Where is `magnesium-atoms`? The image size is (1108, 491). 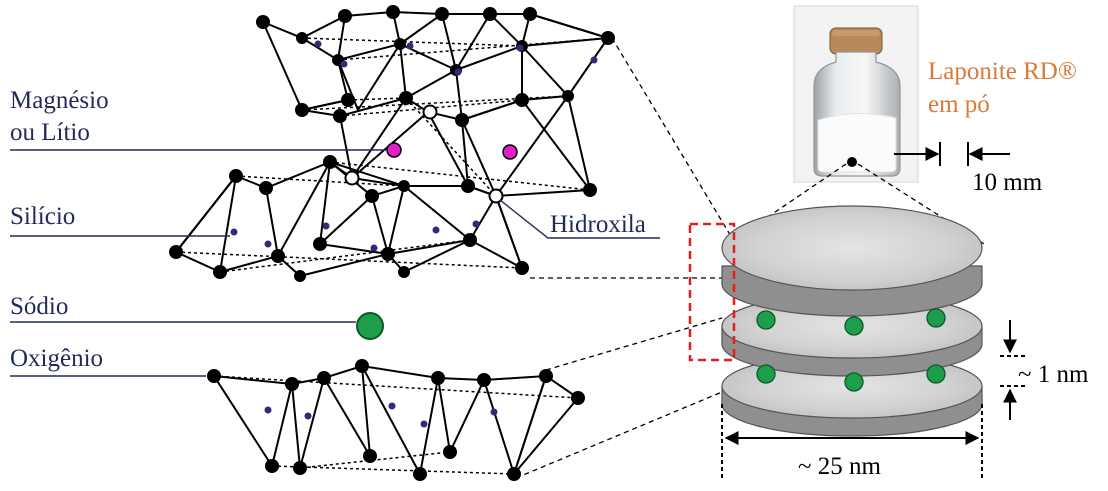 magnesium-atoms is located at coordinates (452, 151).